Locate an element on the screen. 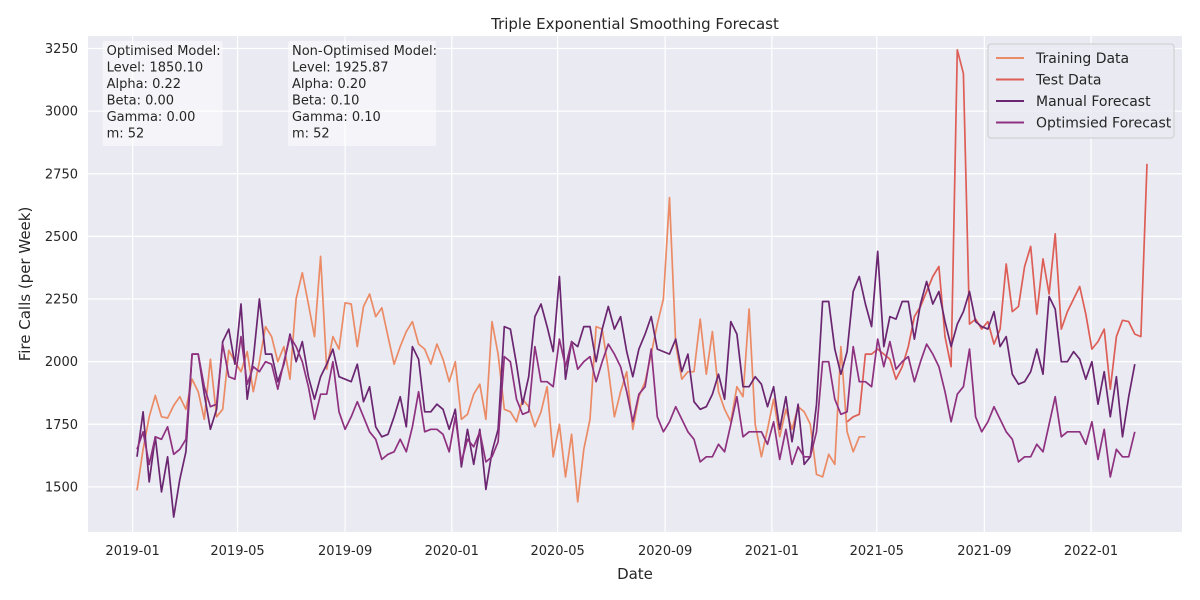  x-tick-label: 2022-01 is located at coordinates (1091, 551).